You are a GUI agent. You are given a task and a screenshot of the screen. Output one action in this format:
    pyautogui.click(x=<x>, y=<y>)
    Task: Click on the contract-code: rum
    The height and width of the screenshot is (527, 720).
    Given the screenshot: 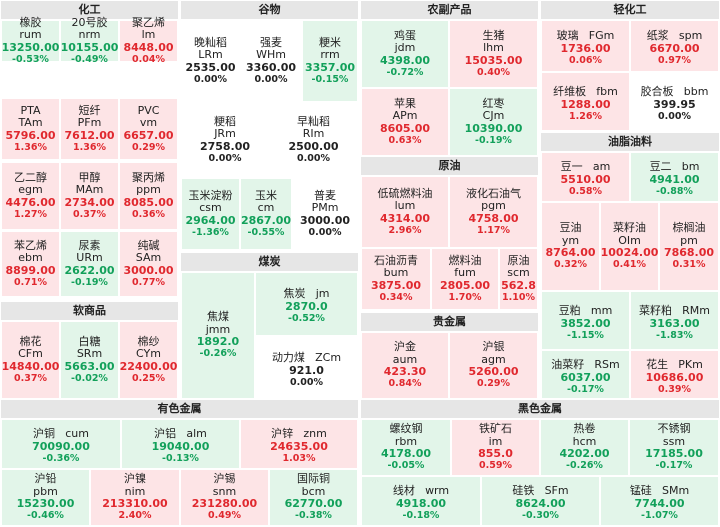 What is the action you would take?
    pyautogui.click(x=30, y=35)
    